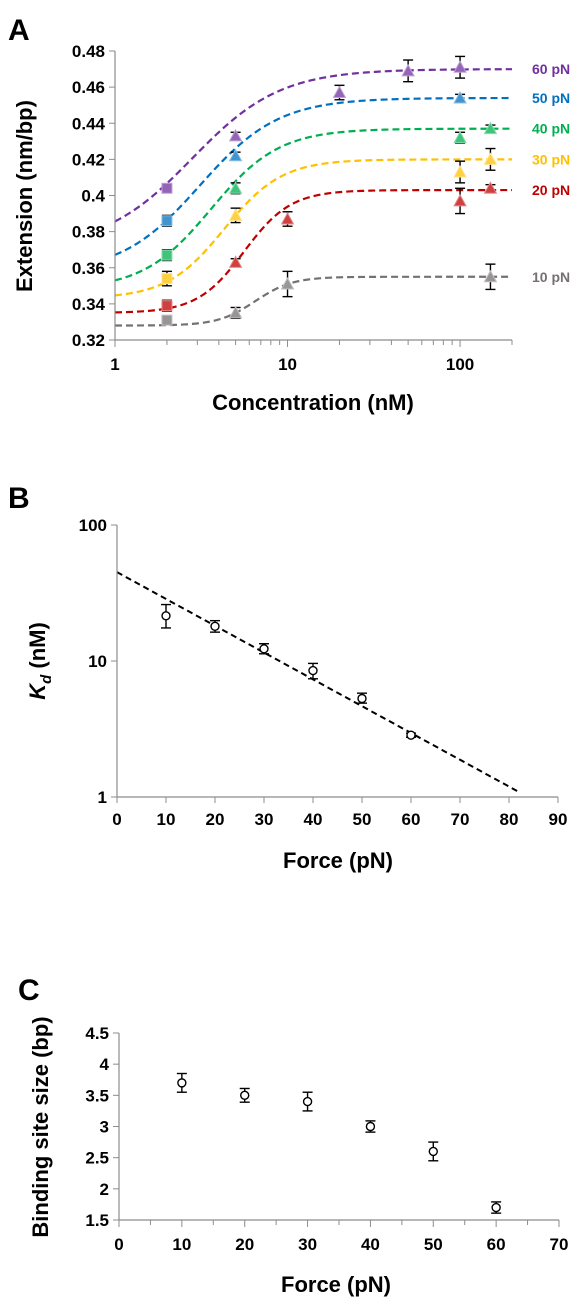  Describe the element at coordinates (88, 159) in the screenshot. I see `a-ytick-label: 0.42` at that location.